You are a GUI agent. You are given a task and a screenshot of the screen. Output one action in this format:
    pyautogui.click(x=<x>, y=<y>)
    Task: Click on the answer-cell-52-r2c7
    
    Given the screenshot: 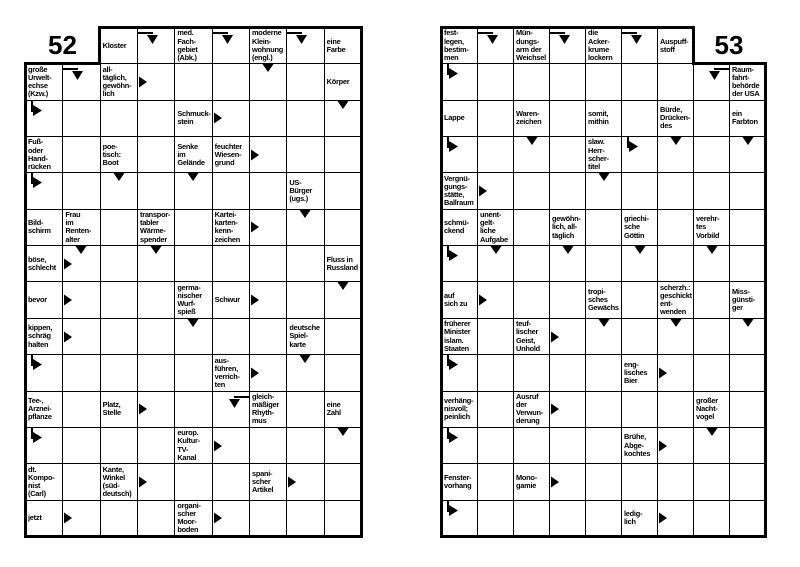 What is the action you would take?
    pyautogui.click(x=268, y=82)
    